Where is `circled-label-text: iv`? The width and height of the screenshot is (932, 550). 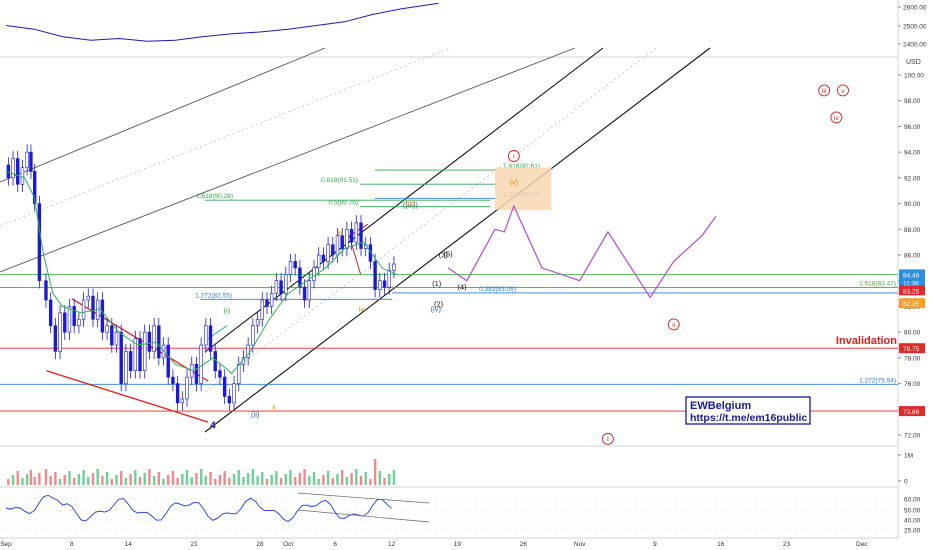
circled-label-text: iv is located at coordinates (836, 118).